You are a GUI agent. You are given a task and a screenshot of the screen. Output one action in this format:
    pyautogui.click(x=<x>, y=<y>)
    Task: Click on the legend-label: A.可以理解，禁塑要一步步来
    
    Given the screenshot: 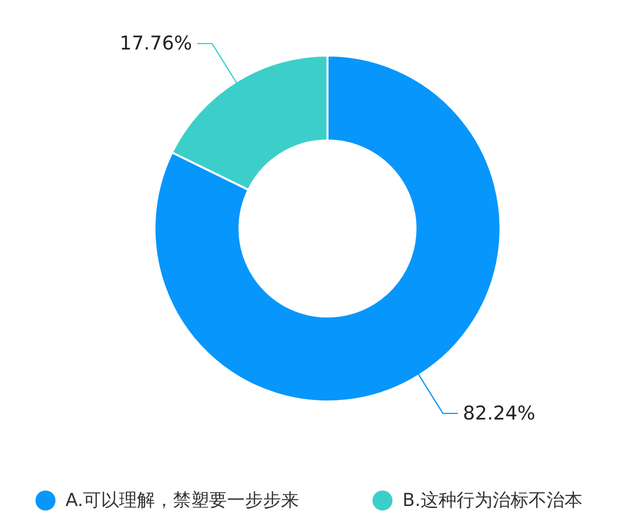 What is the action you would take?
    pyautogui.click(x=183, y=500)
    